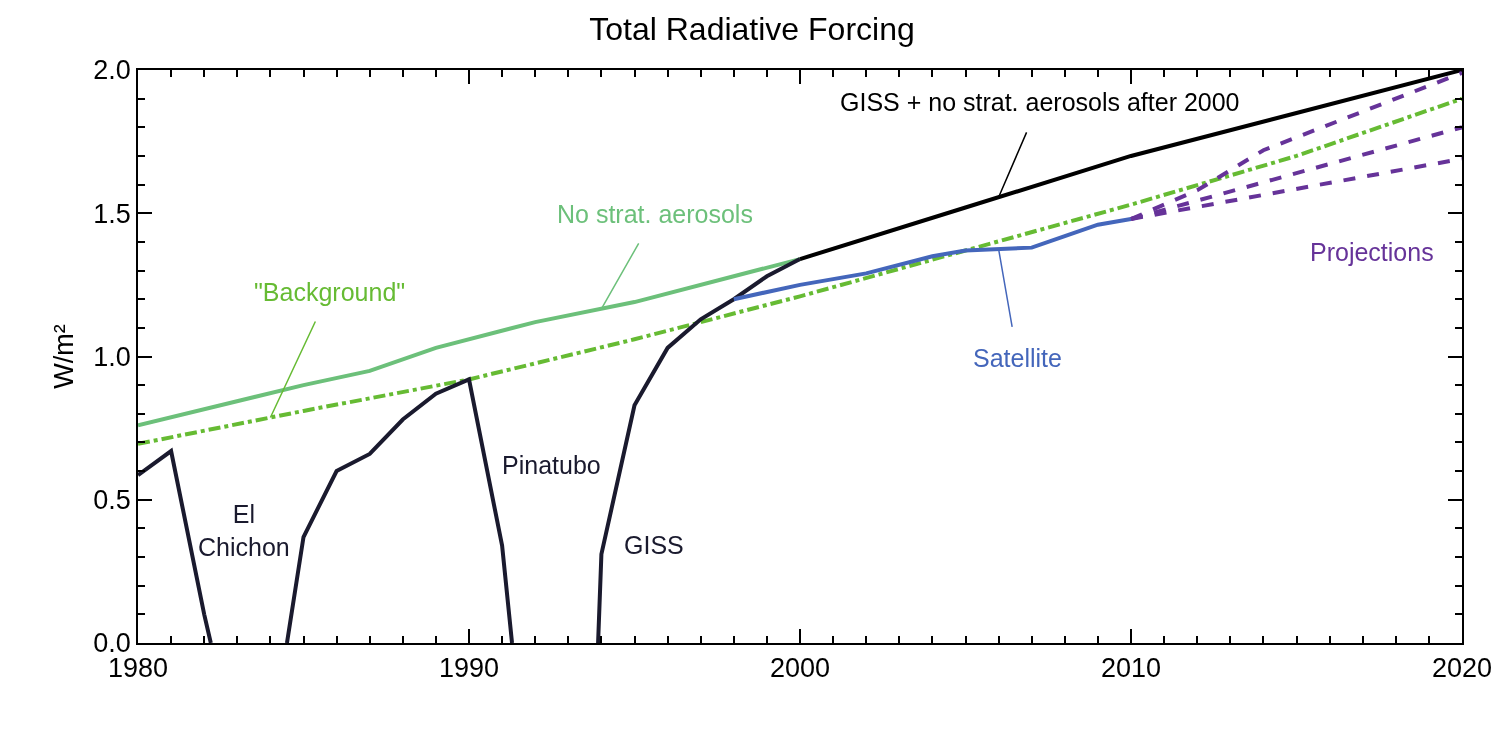 Image resolution: width=1504 pixels, height=754 pixels. Describe the element at coordinates (1040, 102) in the screenshot. I see `annotation: GISS + no strat. aerosols after 2000` at that location.